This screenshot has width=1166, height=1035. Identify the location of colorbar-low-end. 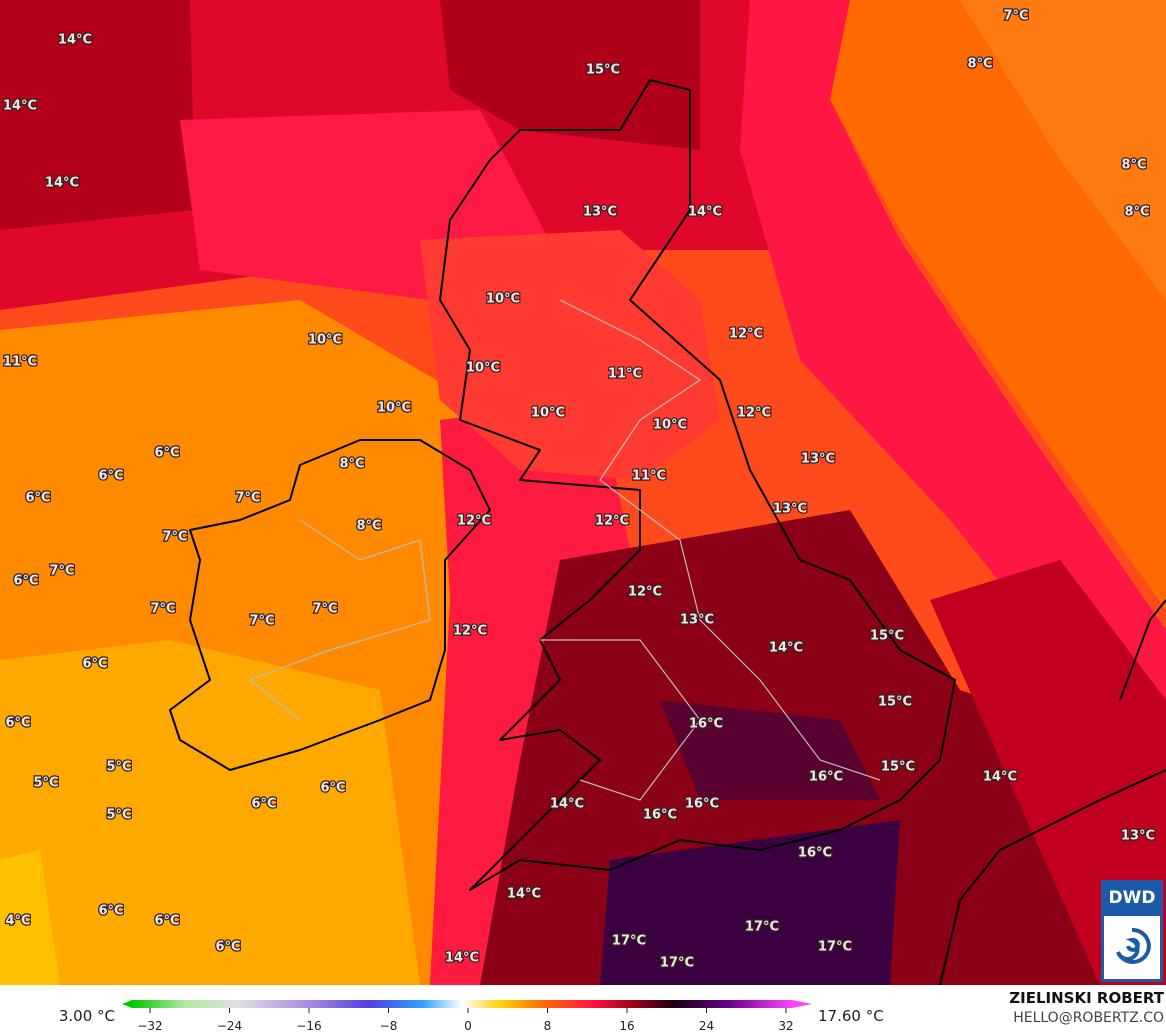
(127, 1004).